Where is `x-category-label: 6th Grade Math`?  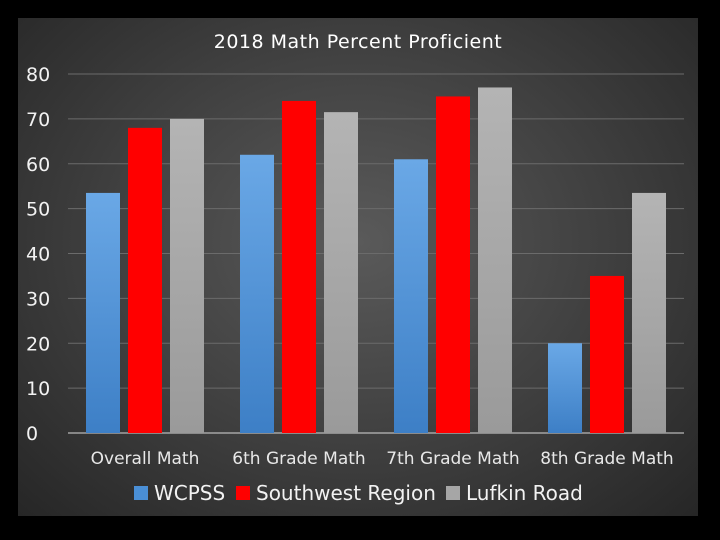
x-category-label: 6th Grade Math is located at coordinates (298, 459).